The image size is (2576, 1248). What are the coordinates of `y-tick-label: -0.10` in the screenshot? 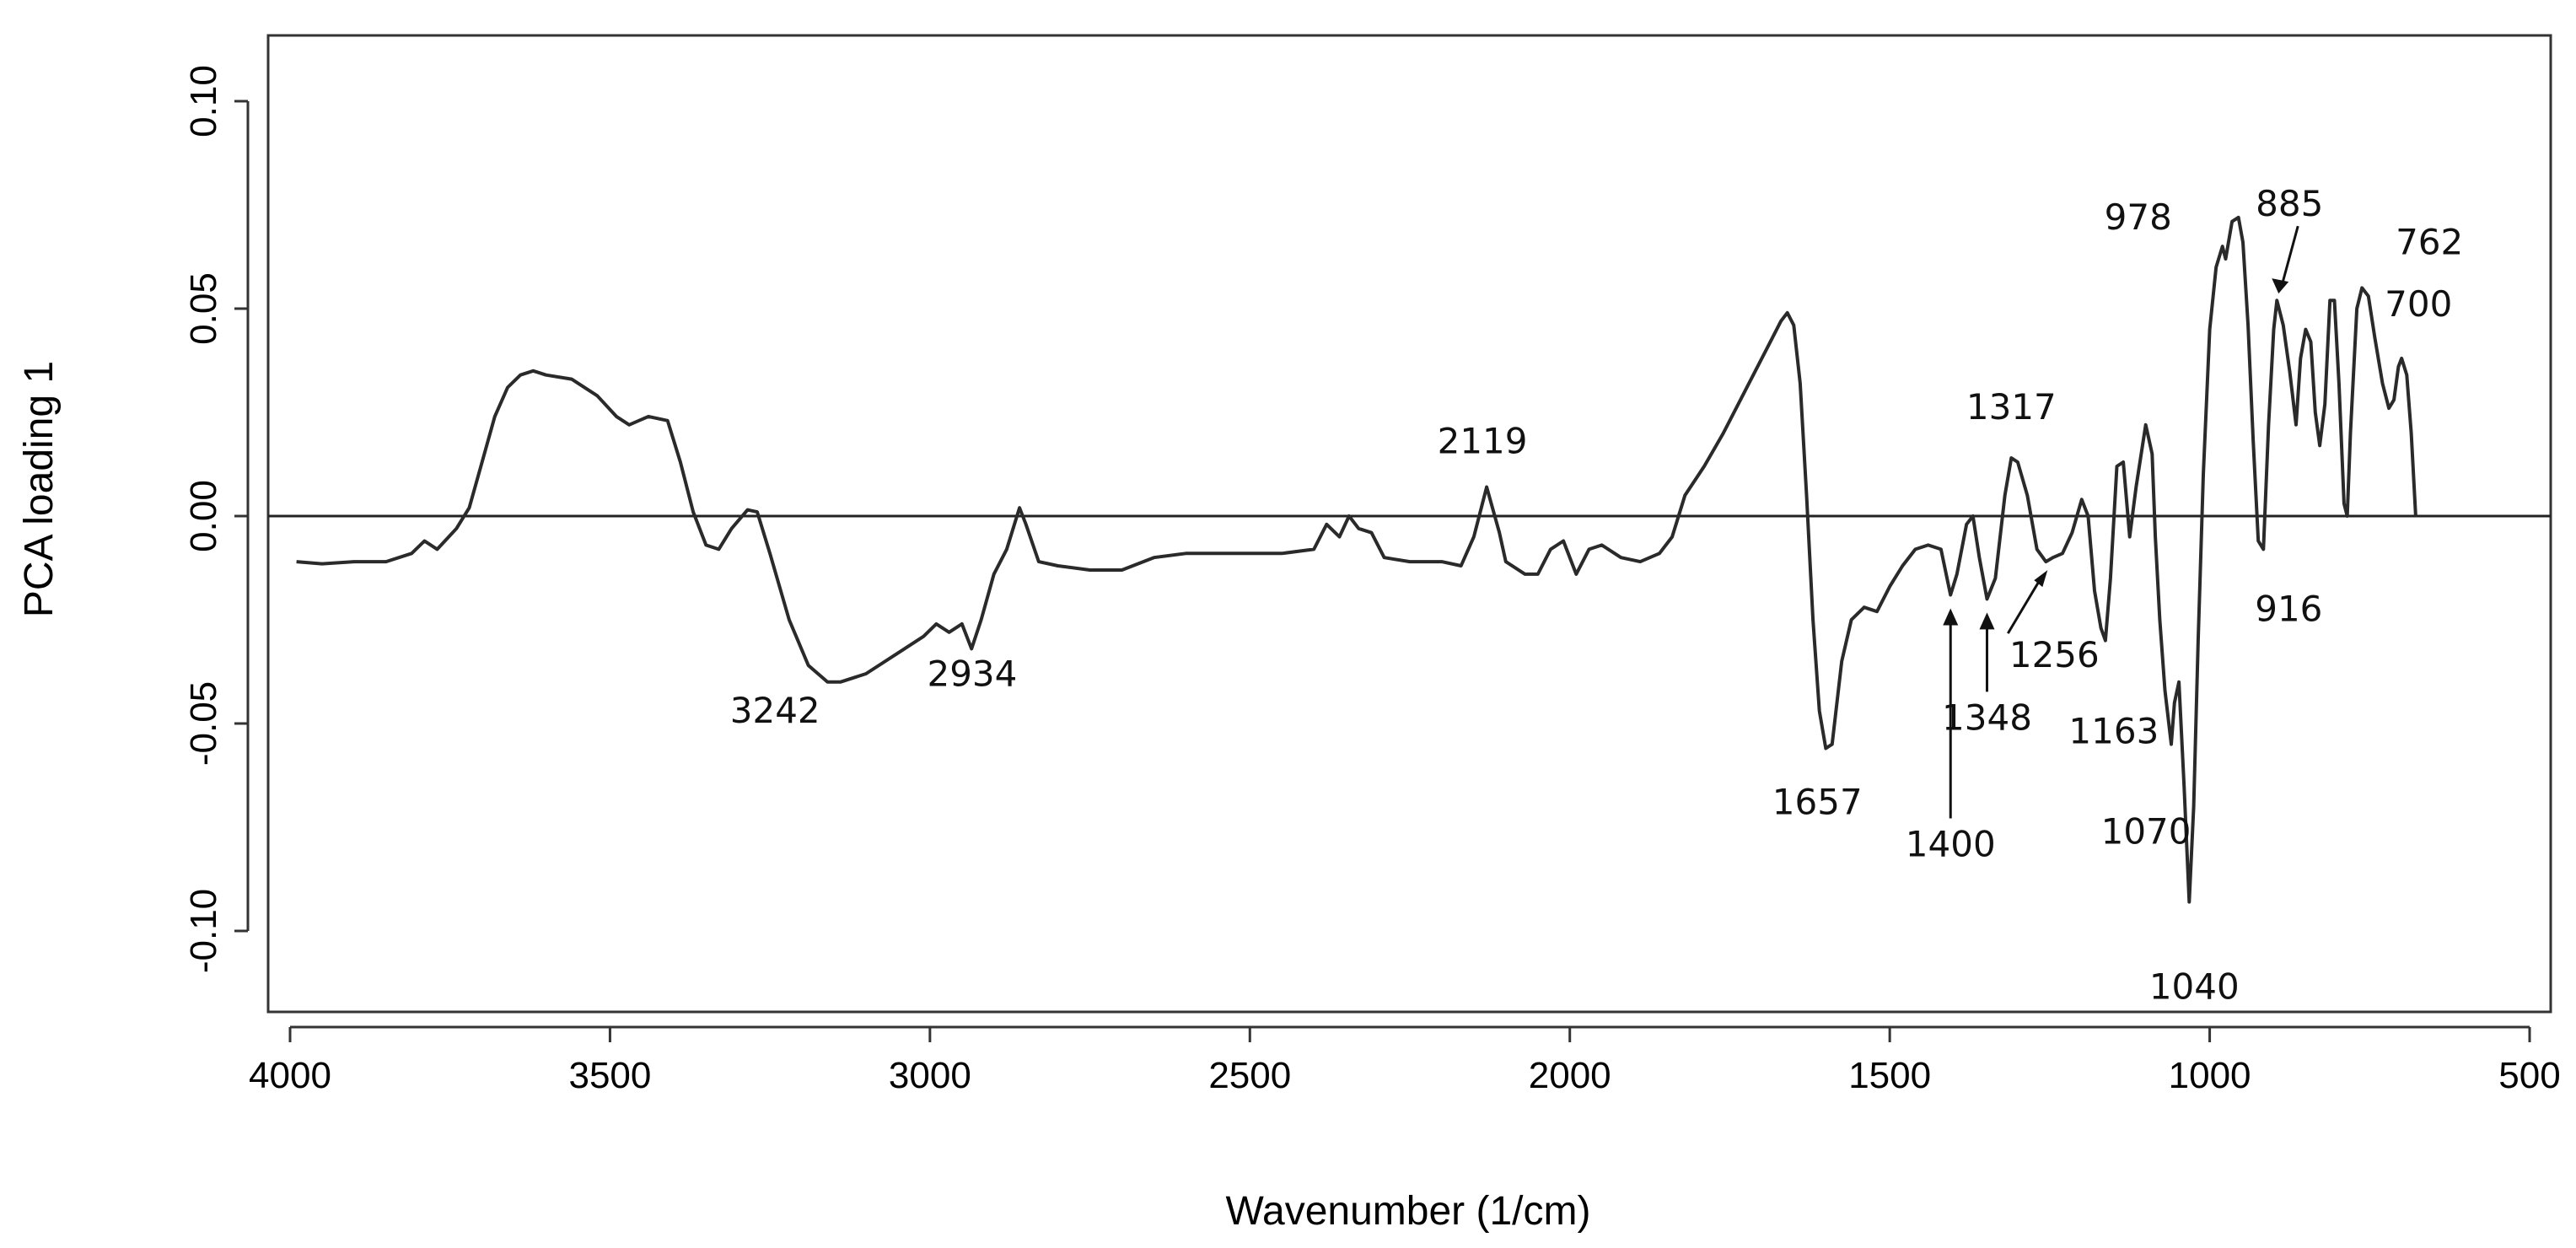 It's located at (203, 931).